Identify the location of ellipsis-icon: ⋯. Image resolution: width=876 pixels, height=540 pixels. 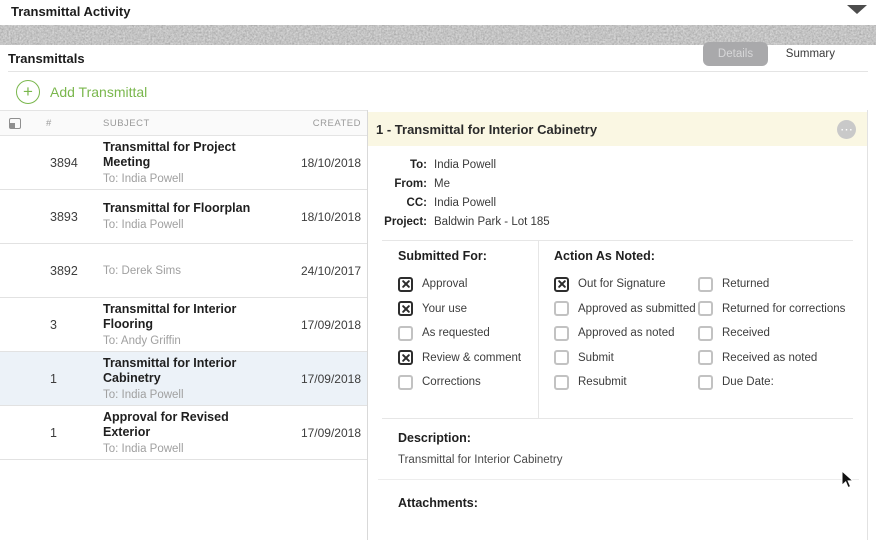
(846, 129).